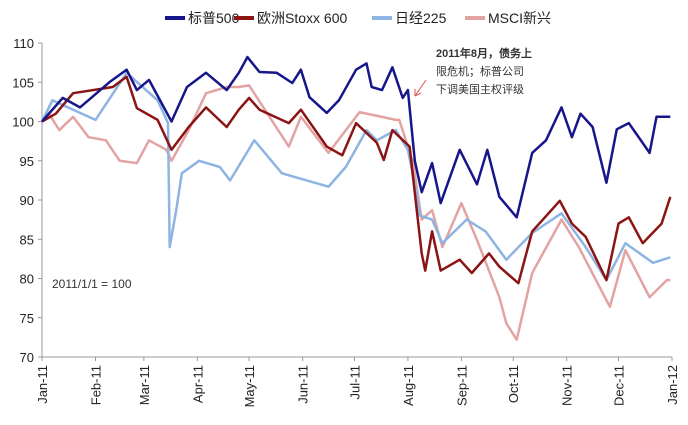 The image size is (688, 425). I want to click on y-tick-label: 95, so click(27, 161).